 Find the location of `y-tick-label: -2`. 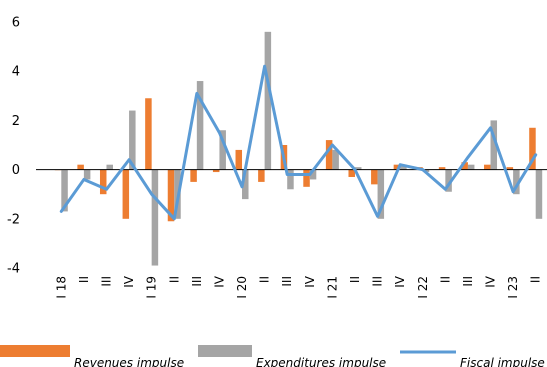

y-tick-label: -2 is located at coordinates (13, 219).